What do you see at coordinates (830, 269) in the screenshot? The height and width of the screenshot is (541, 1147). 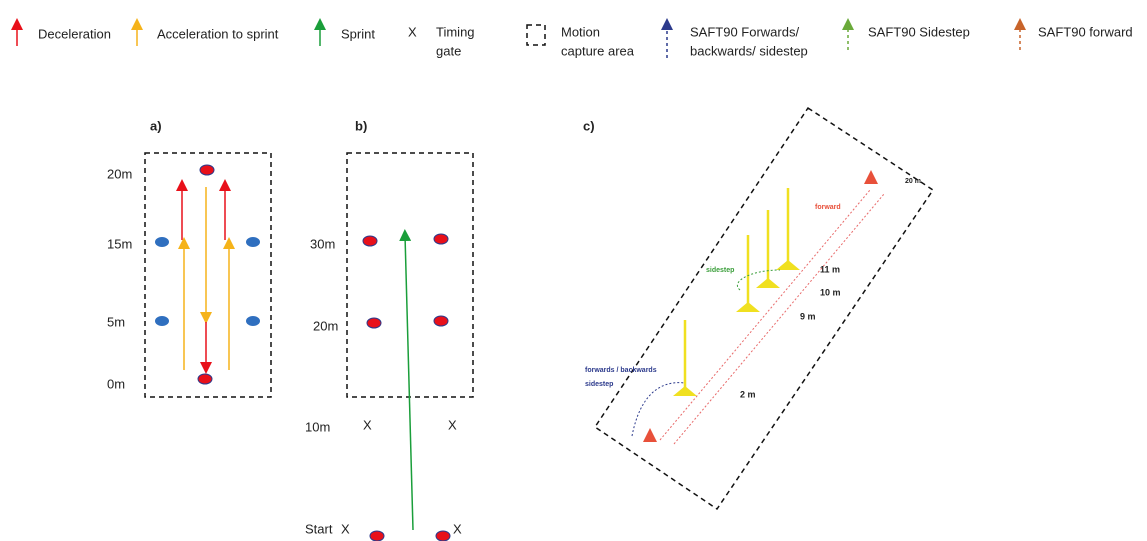 I see `annotation: 11 m` at bounding box center [830, 269].